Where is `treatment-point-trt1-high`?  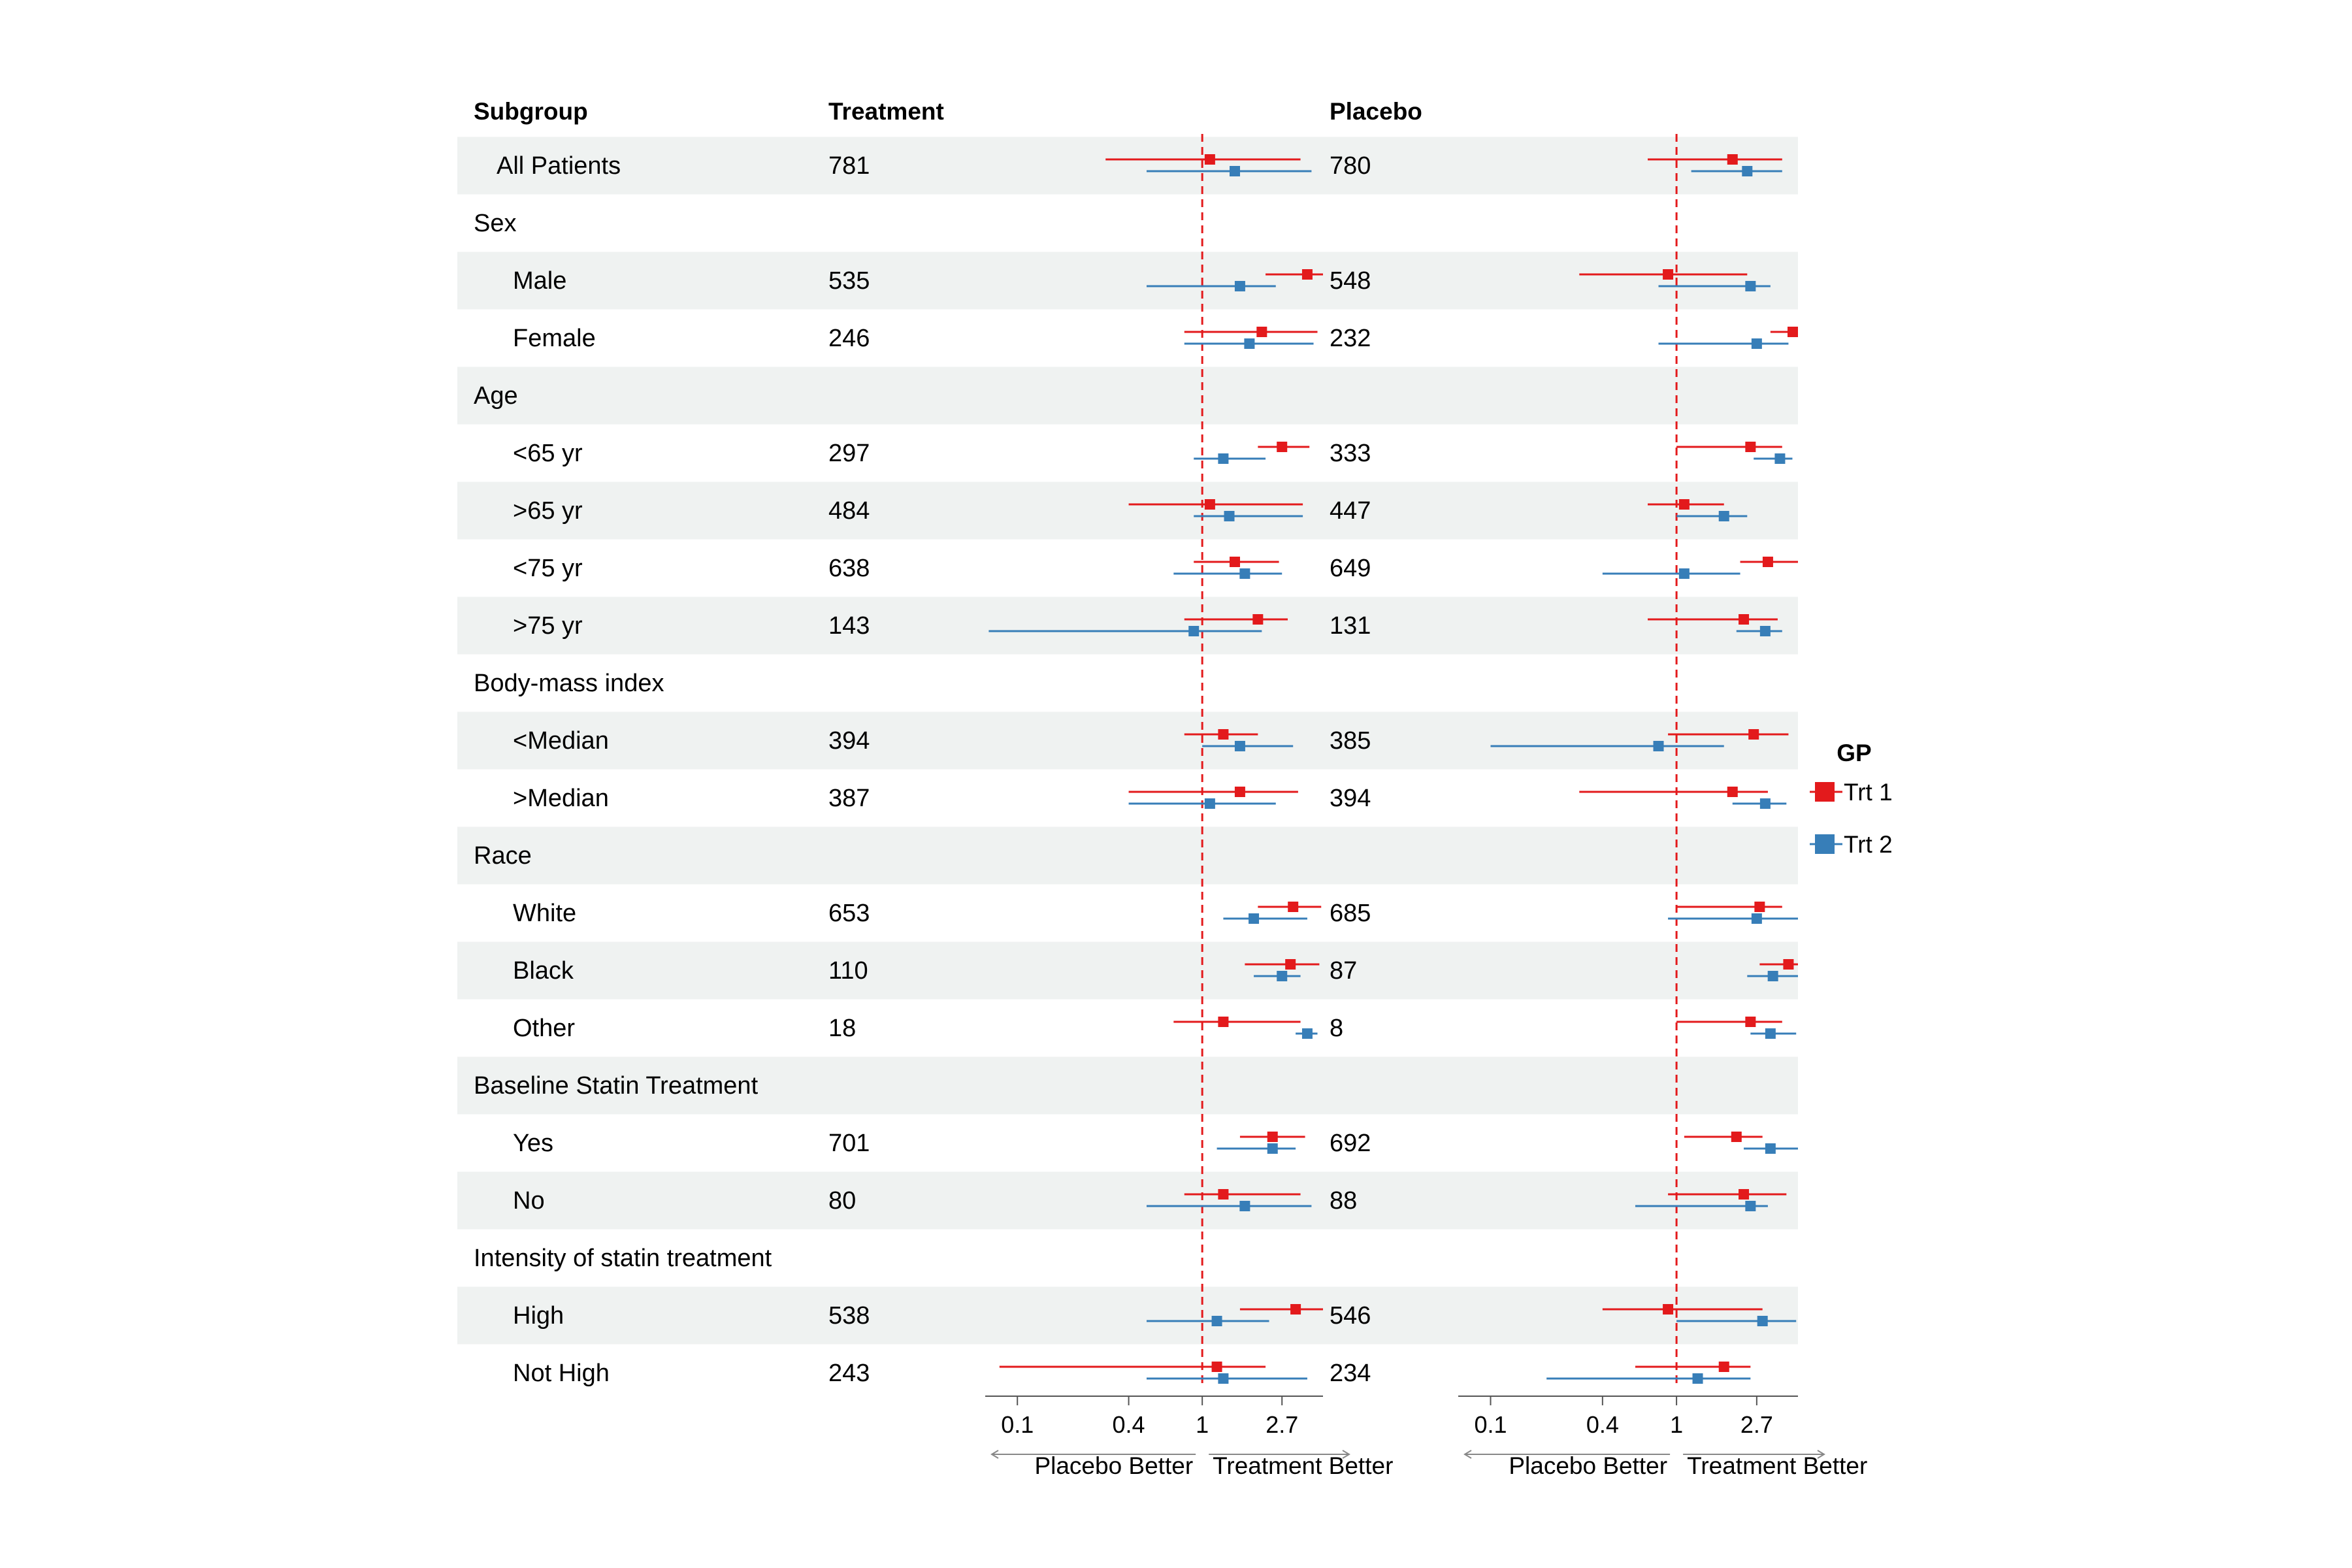
treatment-point-trt1-high is located at coordinates (1295, 1309).